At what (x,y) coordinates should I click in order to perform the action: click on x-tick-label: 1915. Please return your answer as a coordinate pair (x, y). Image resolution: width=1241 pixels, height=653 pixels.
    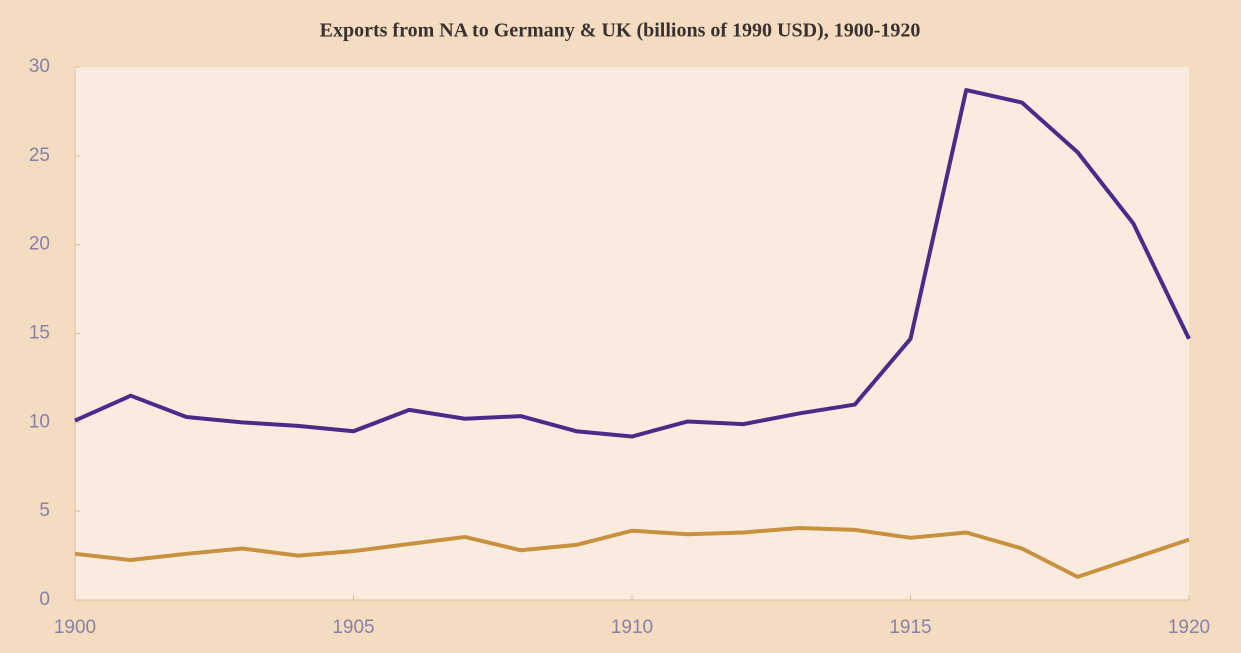
    Looking at the image, I should click on (910, 627).